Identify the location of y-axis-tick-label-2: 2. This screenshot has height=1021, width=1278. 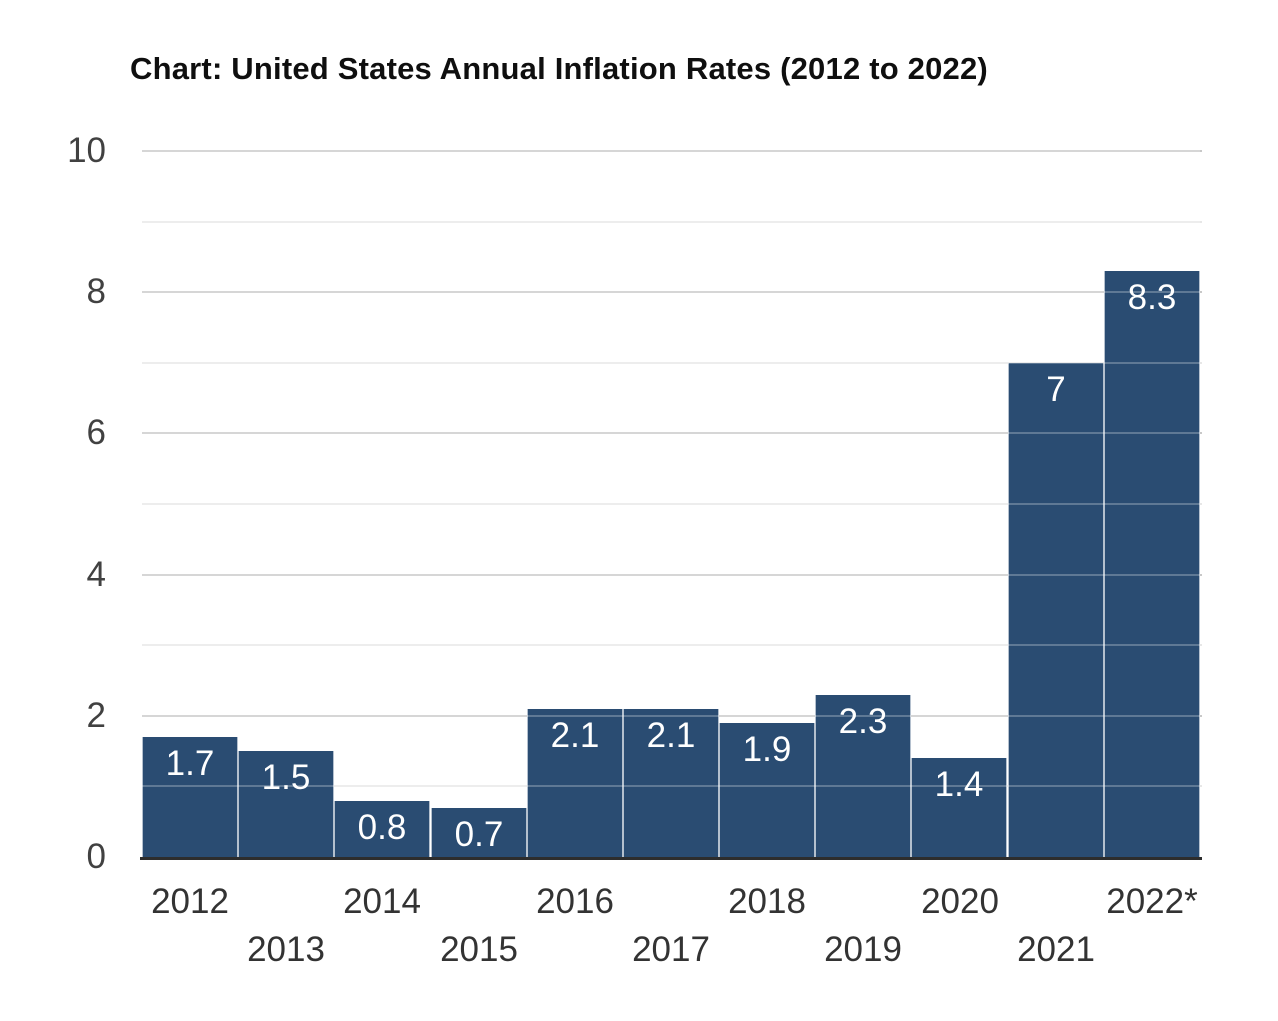
(96, 715).